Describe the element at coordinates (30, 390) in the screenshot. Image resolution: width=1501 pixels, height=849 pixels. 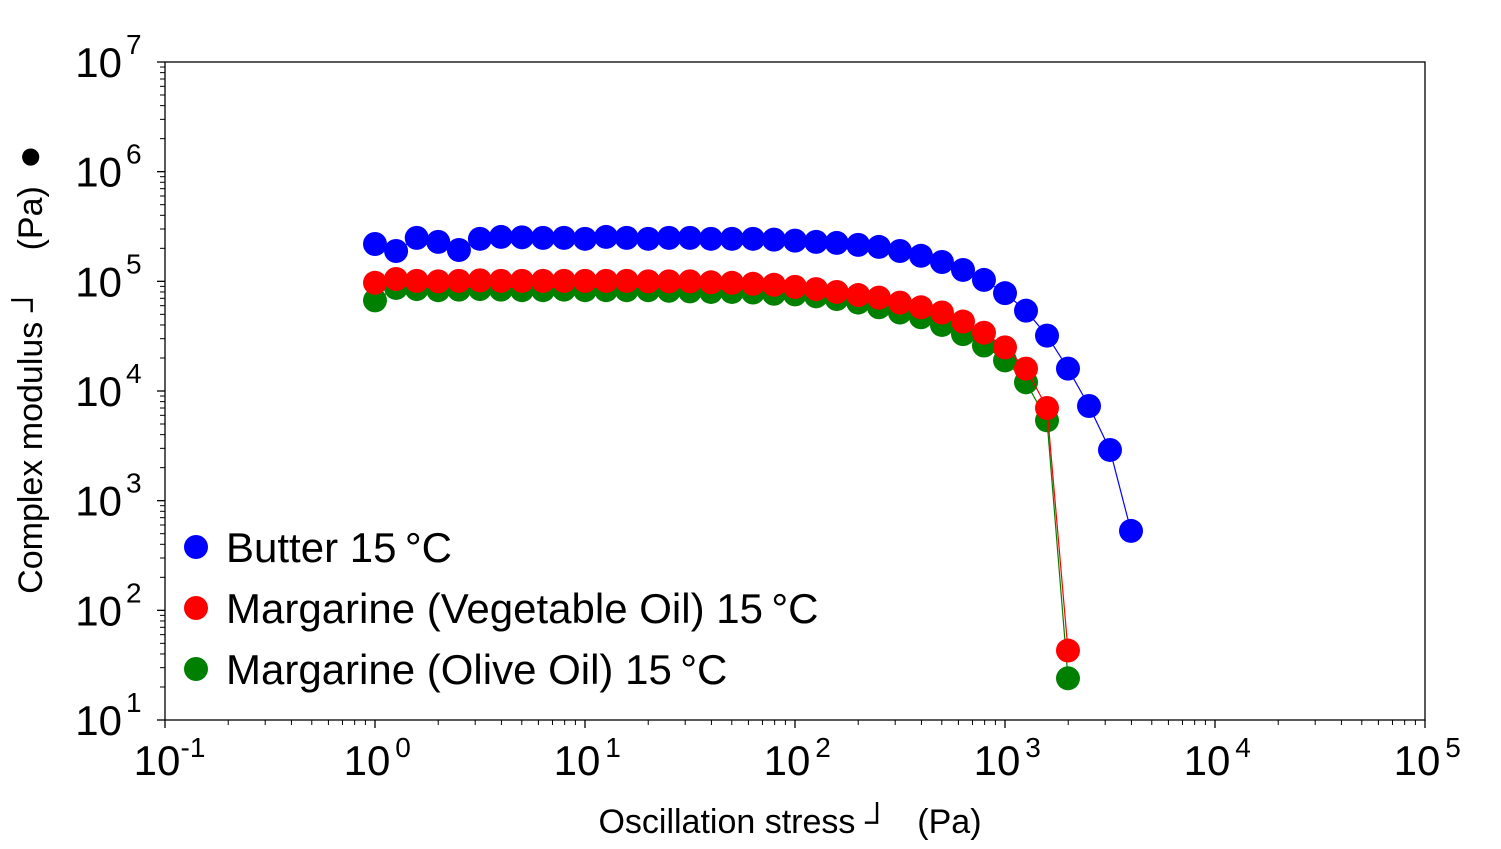
I see `y-axis-label: Complex modulus ┘ (Pa)` at that location.